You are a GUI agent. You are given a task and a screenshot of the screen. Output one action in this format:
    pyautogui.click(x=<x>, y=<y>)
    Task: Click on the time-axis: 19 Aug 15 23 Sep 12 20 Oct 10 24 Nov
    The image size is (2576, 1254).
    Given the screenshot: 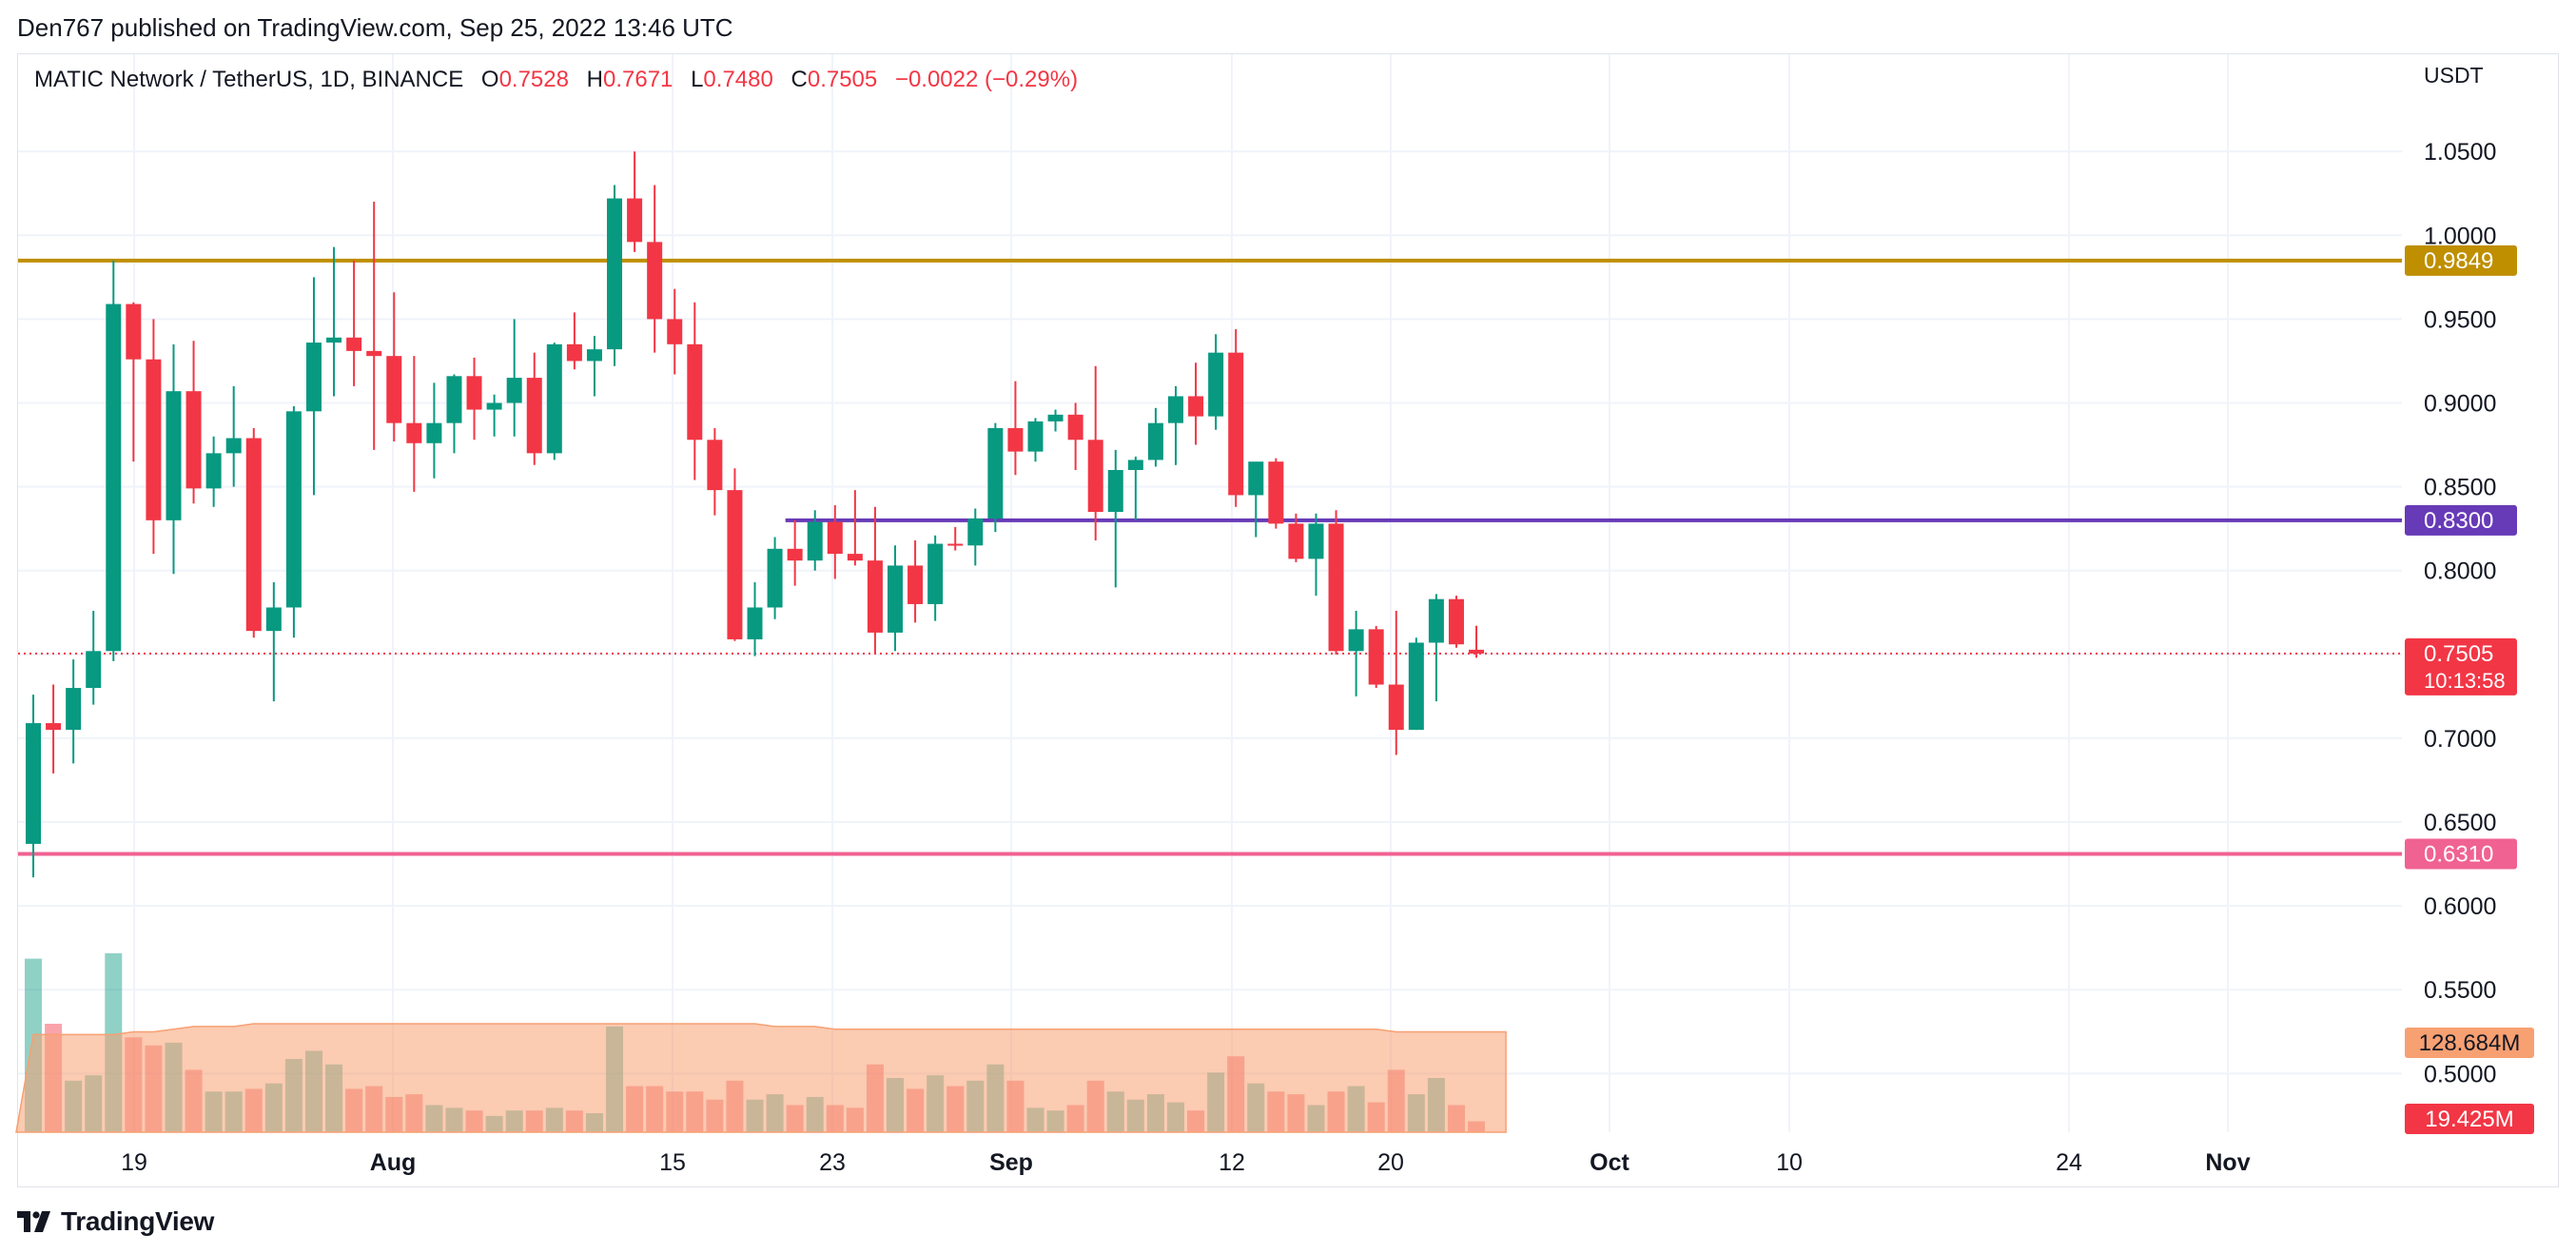 What is the action you would take?
    pyautogui.click(x=1186, y=1162)
    